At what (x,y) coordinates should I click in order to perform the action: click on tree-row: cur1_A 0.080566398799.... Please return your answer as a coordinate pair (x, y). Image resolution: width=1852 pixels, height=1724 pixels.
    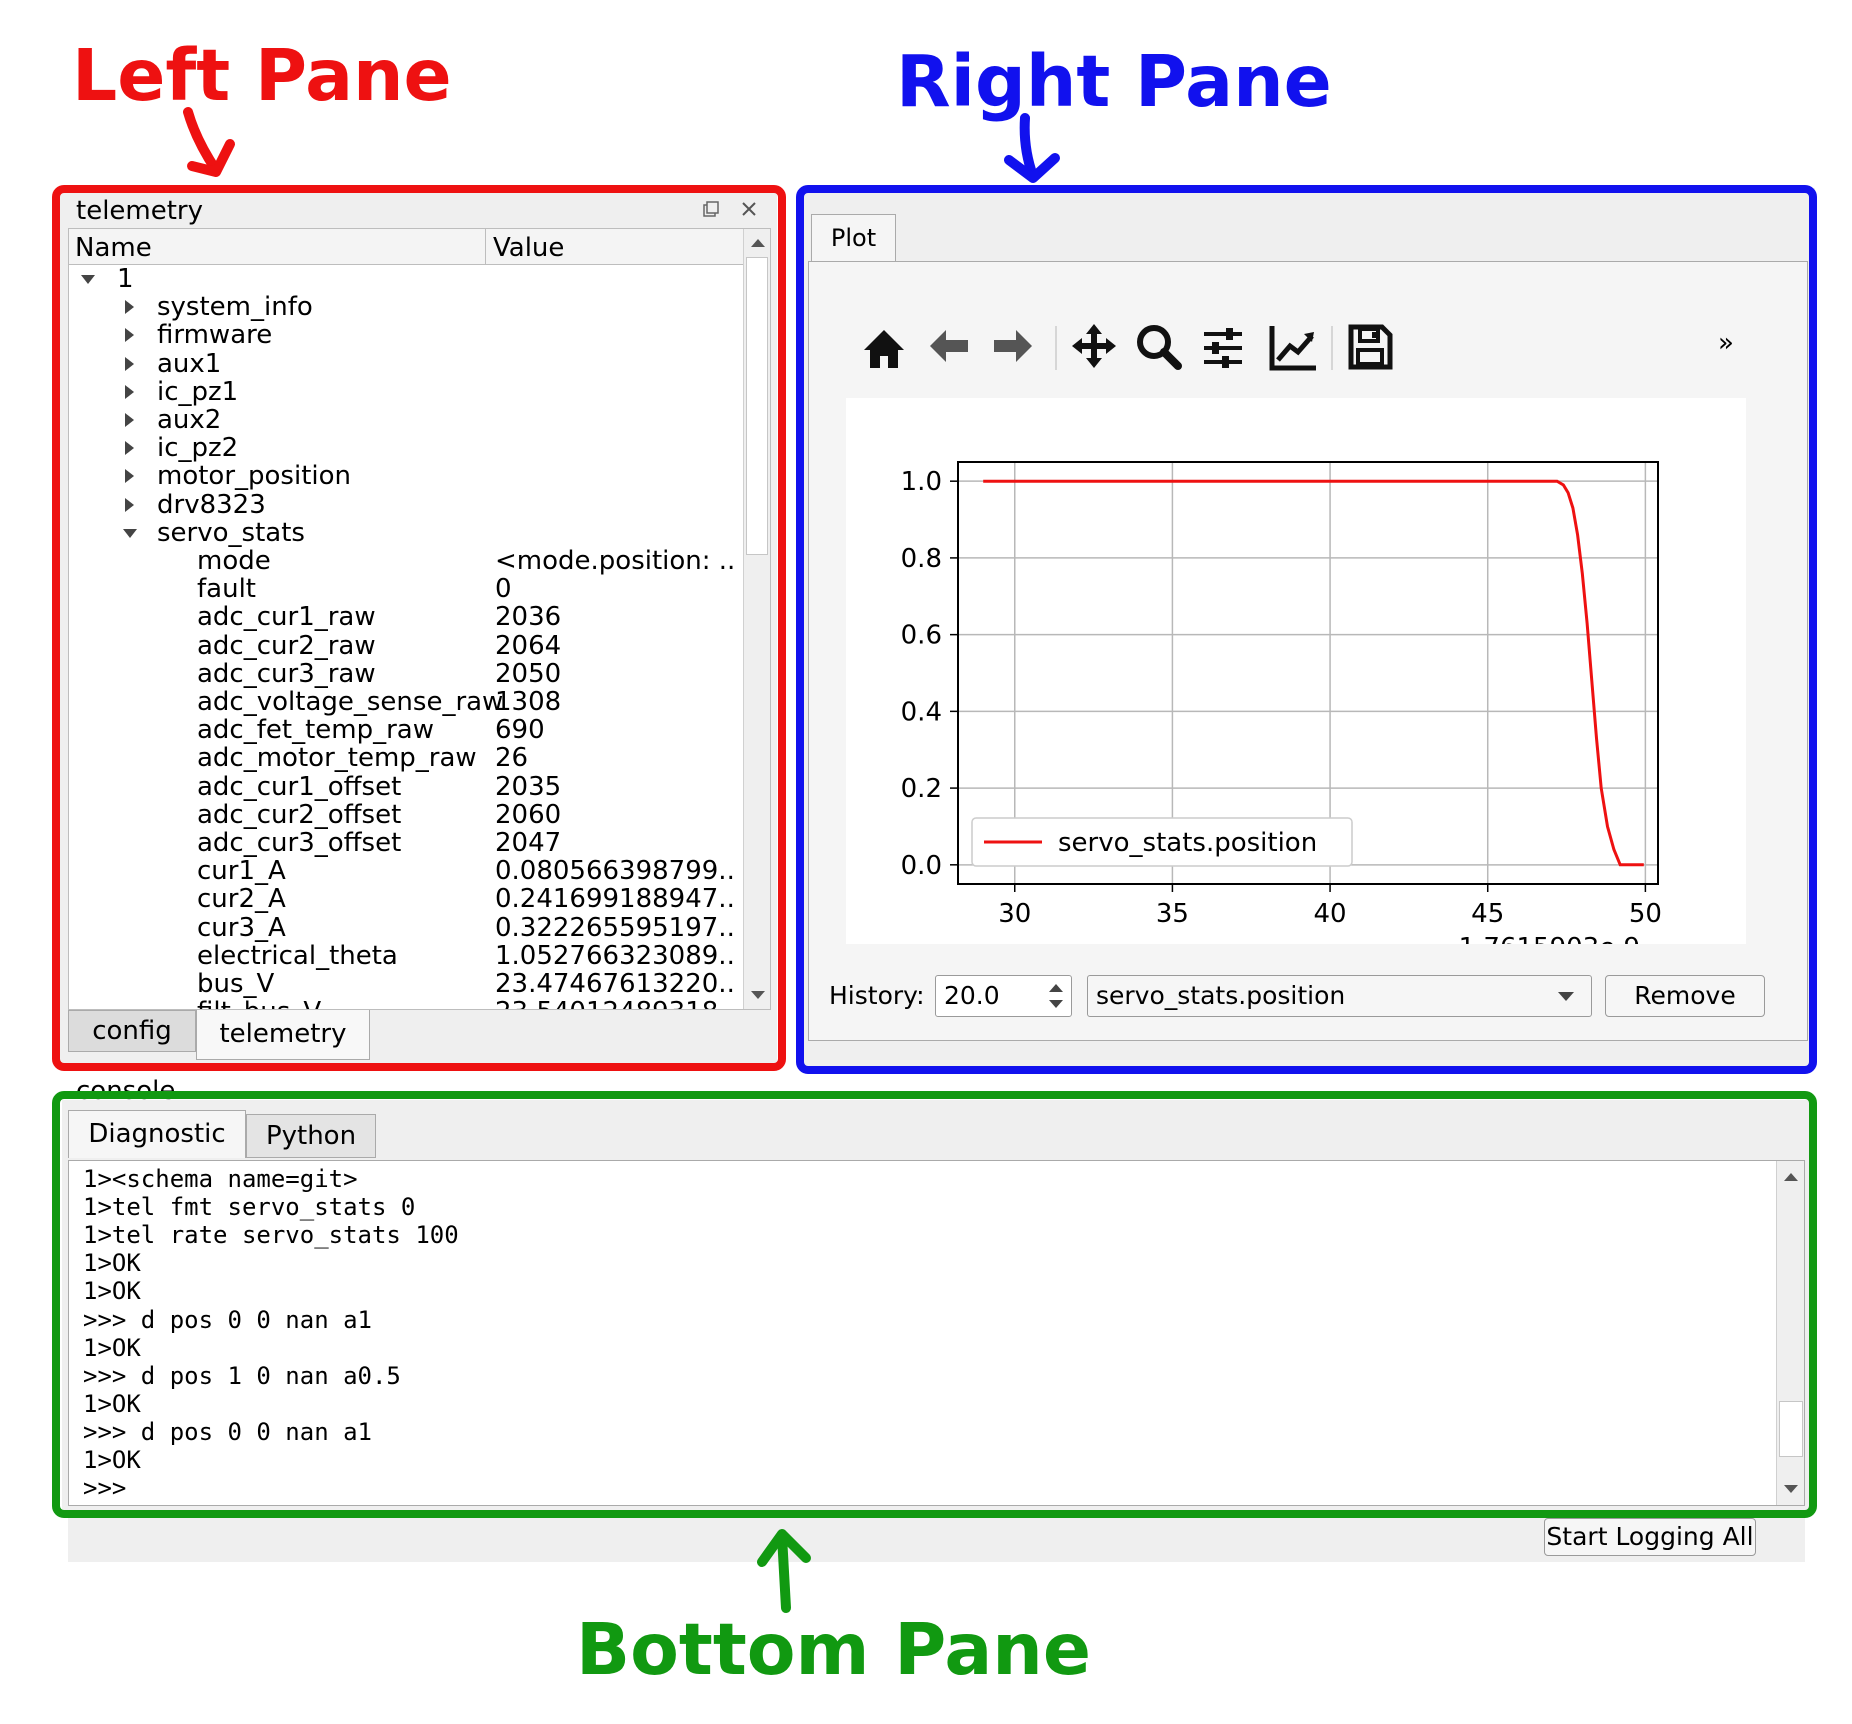
    Looking at the image, I should click on (406, 871).